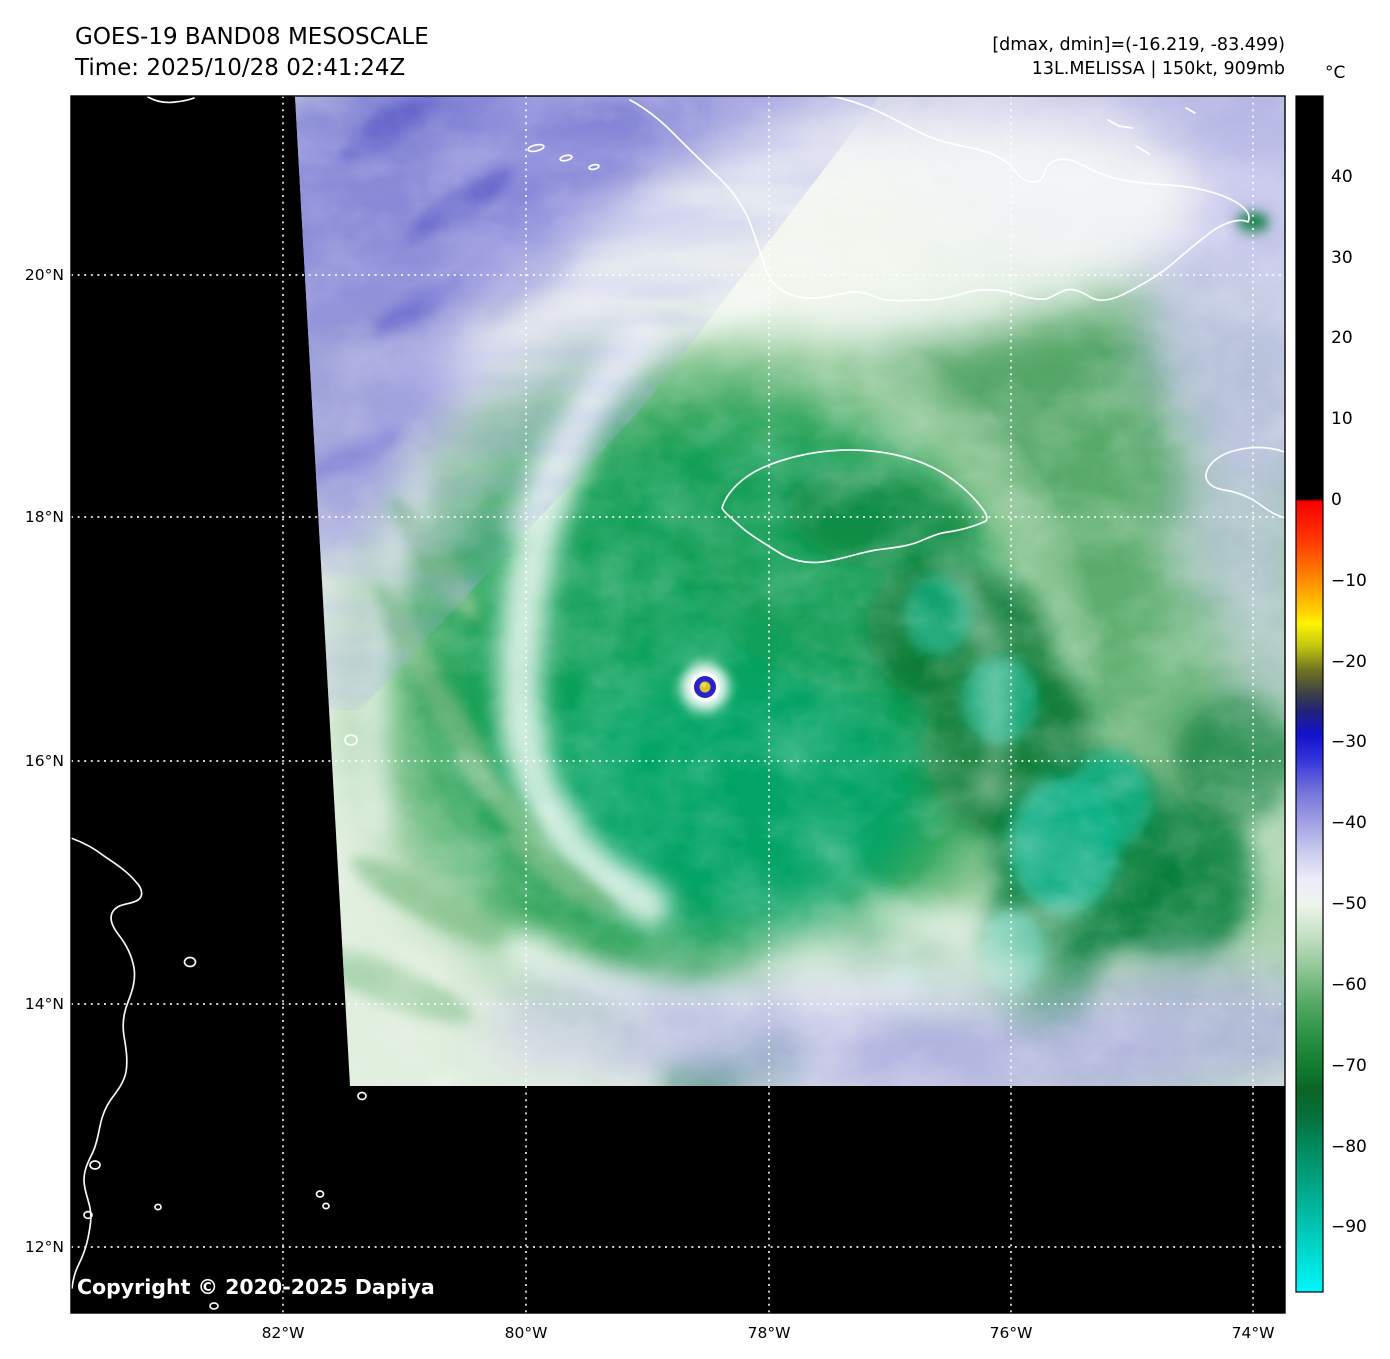  Describe the element at coordinates (1158, 69) in the screenshot. I see `storm-intensity-readout: 13L.MELISSA | 150kt, 909mb` at that location.